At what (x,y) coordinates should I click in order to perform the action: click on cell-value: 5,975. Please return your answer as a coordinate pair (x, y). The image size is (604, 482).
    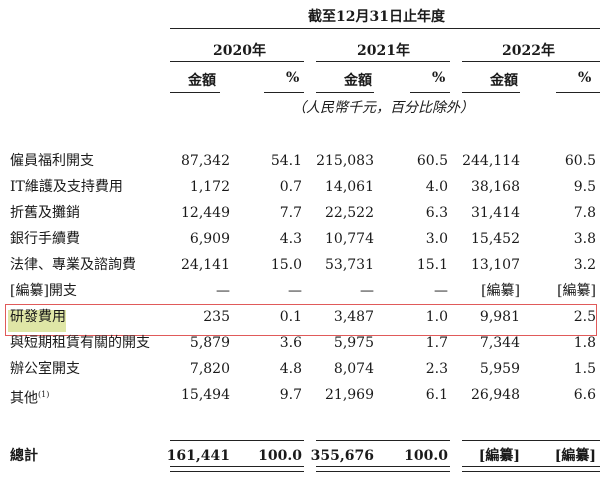
    Looking at the image, I should click on (353, 343).